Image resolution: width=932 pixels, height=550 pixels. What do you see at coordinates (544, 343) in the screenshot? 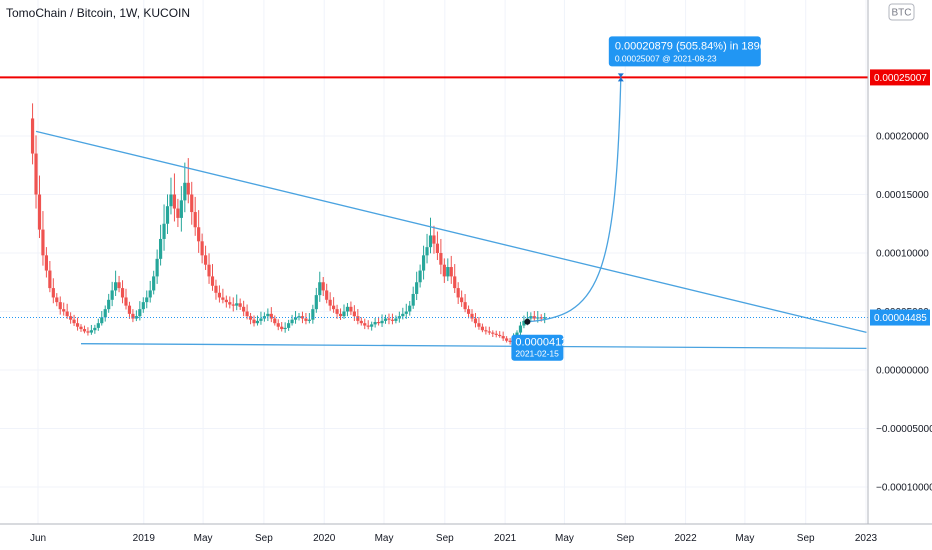
I see `current-point-annotation-line1: 0.00004128` at bounding box center [544, 343].